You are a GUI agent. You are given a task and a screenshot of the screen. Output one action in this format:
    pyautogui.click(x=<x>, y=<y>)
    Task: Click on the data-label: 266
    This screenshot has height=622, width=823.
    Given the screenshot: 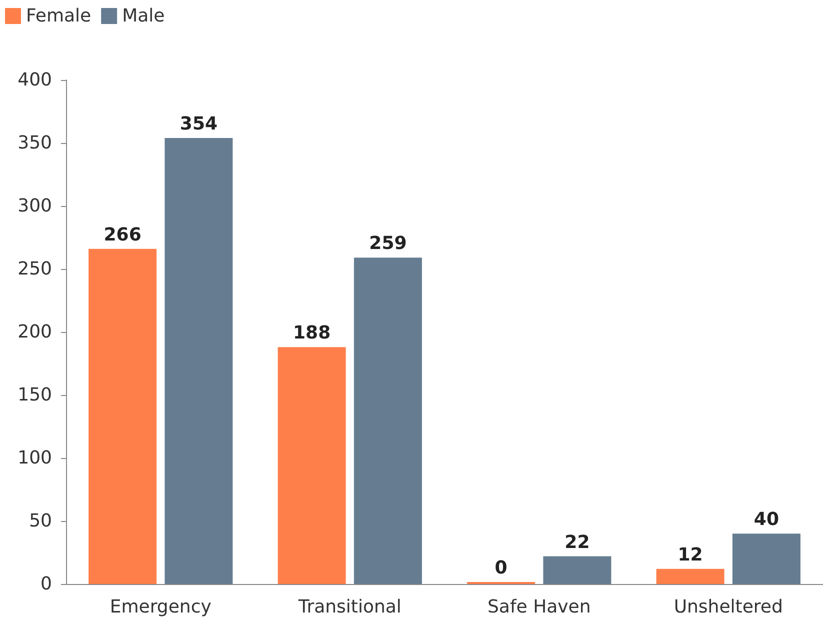 What is the action you would take?
    pyautogui.click(x=123, y=235)
    